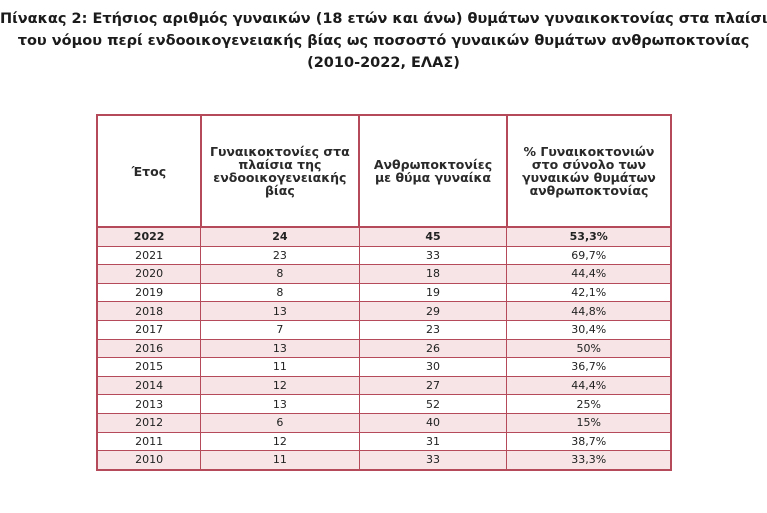  I want to click on cell-percentage: 25%, so click(589, 404).